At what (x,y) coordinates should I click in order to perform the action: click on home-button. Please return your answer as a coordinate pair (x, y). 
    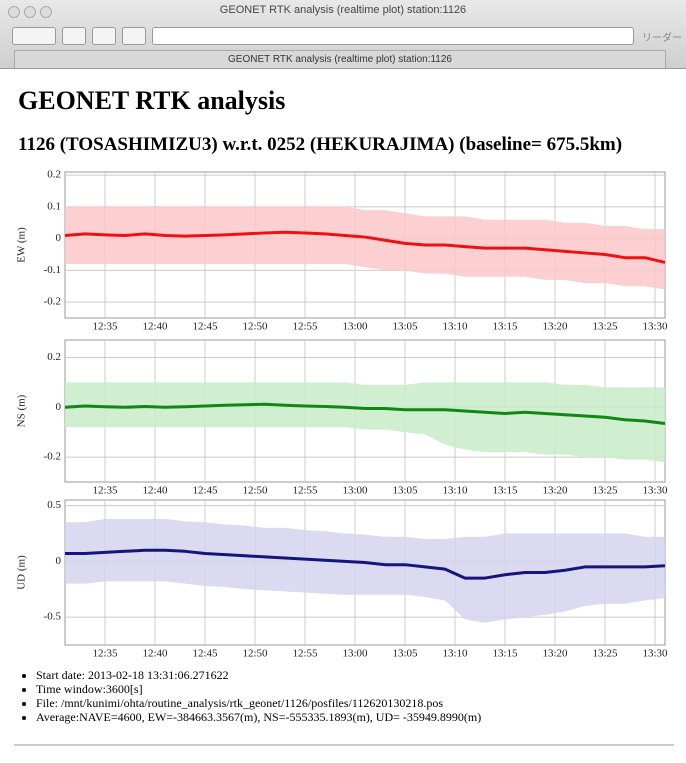
    Looking at the image, I should click on (104, 36).